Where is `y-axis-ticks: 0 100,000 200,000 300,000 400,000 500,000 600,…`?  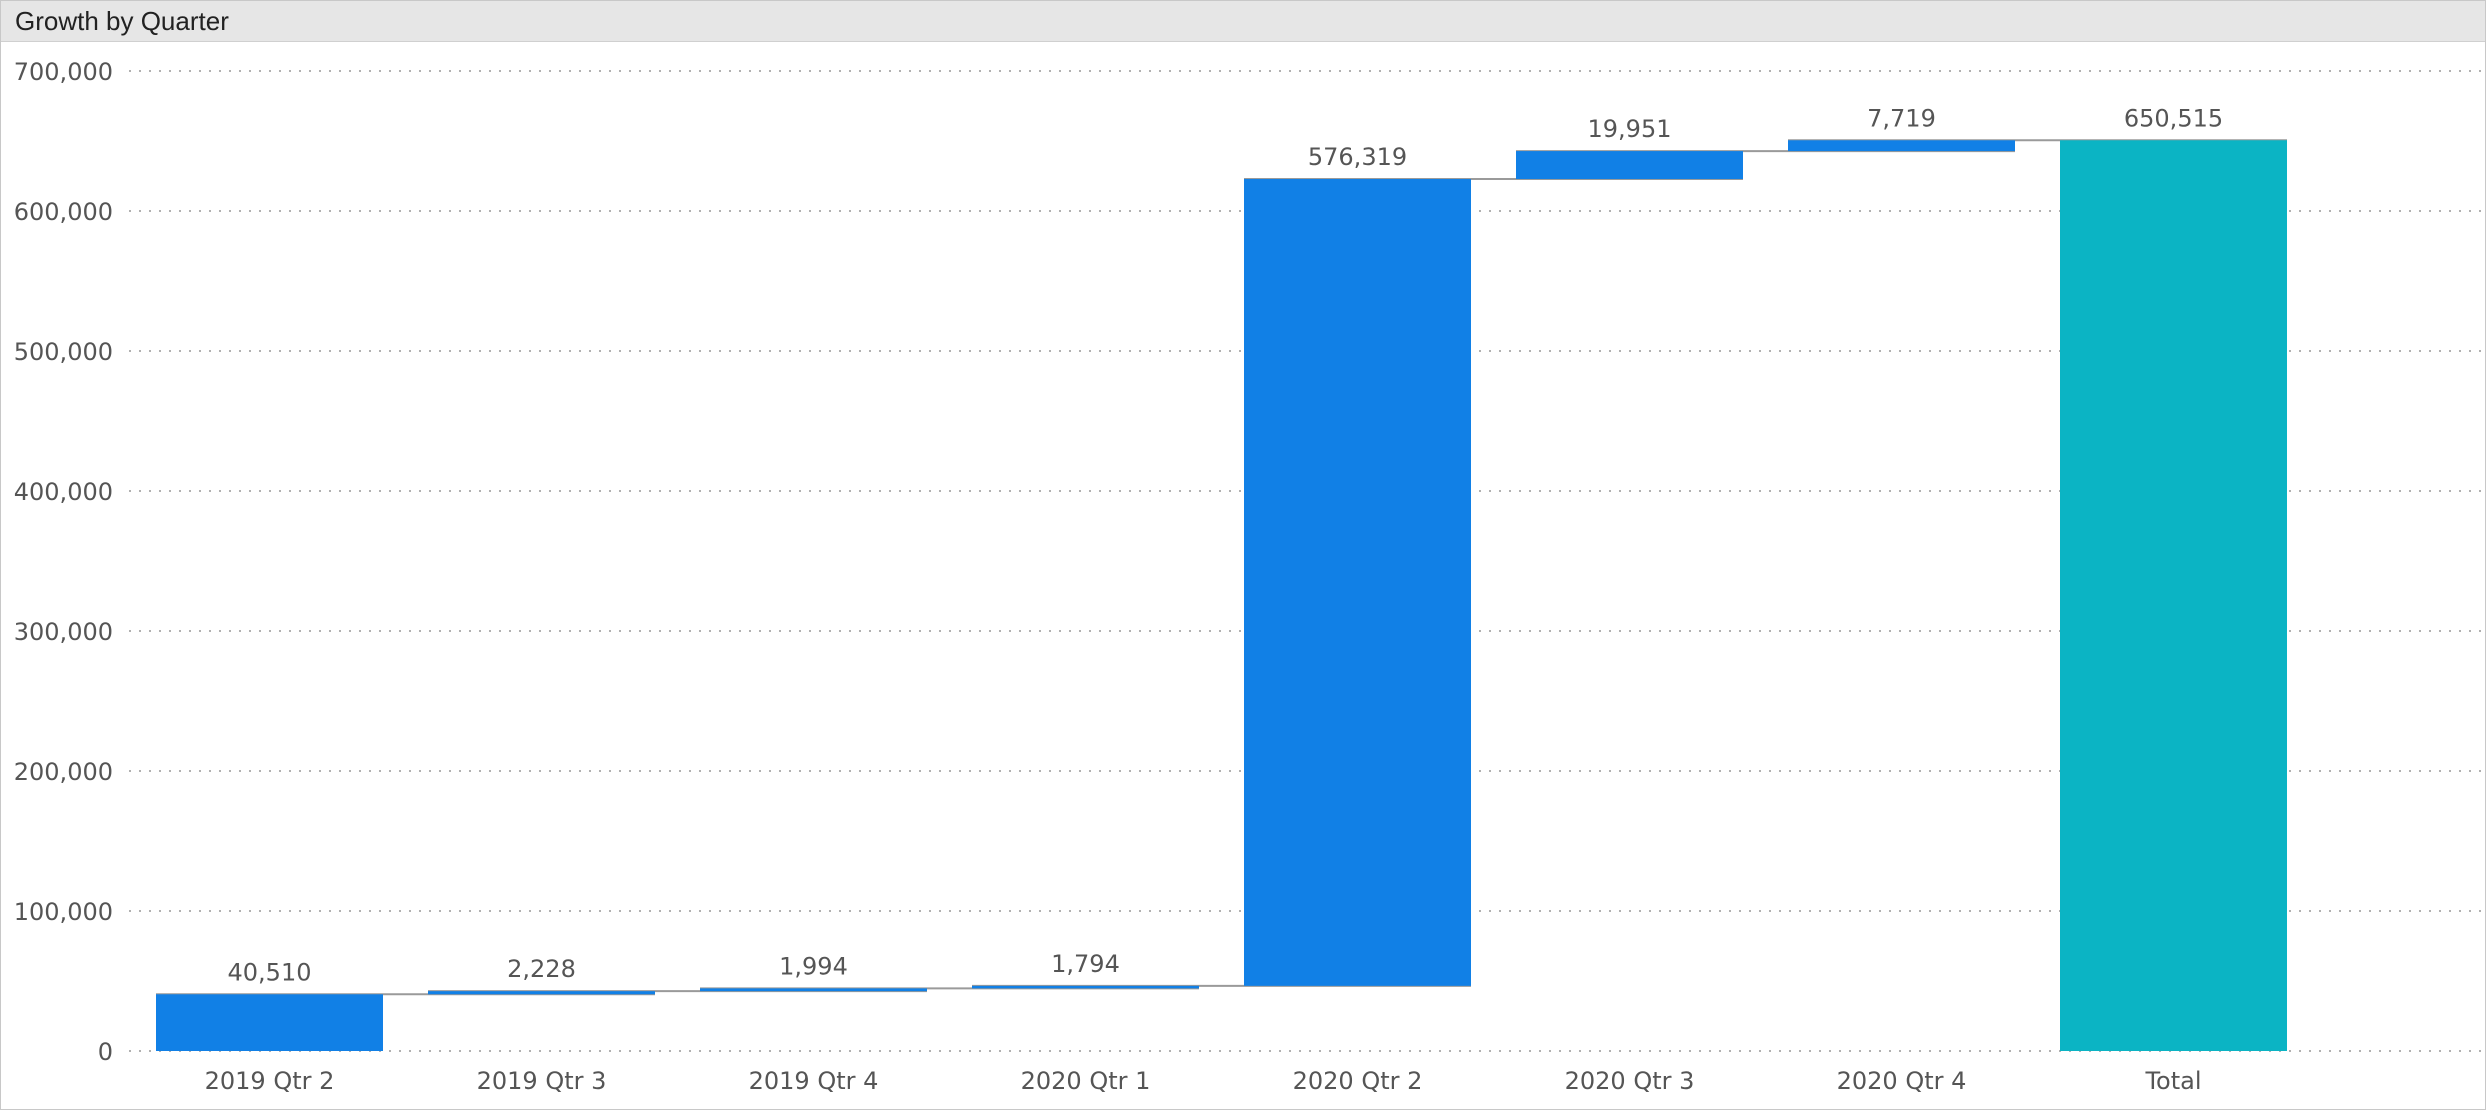
y-axis-ticks: 0 100,000 200,000 300,000 400,000 500,000 600,… is located at coordinates (63, 562).